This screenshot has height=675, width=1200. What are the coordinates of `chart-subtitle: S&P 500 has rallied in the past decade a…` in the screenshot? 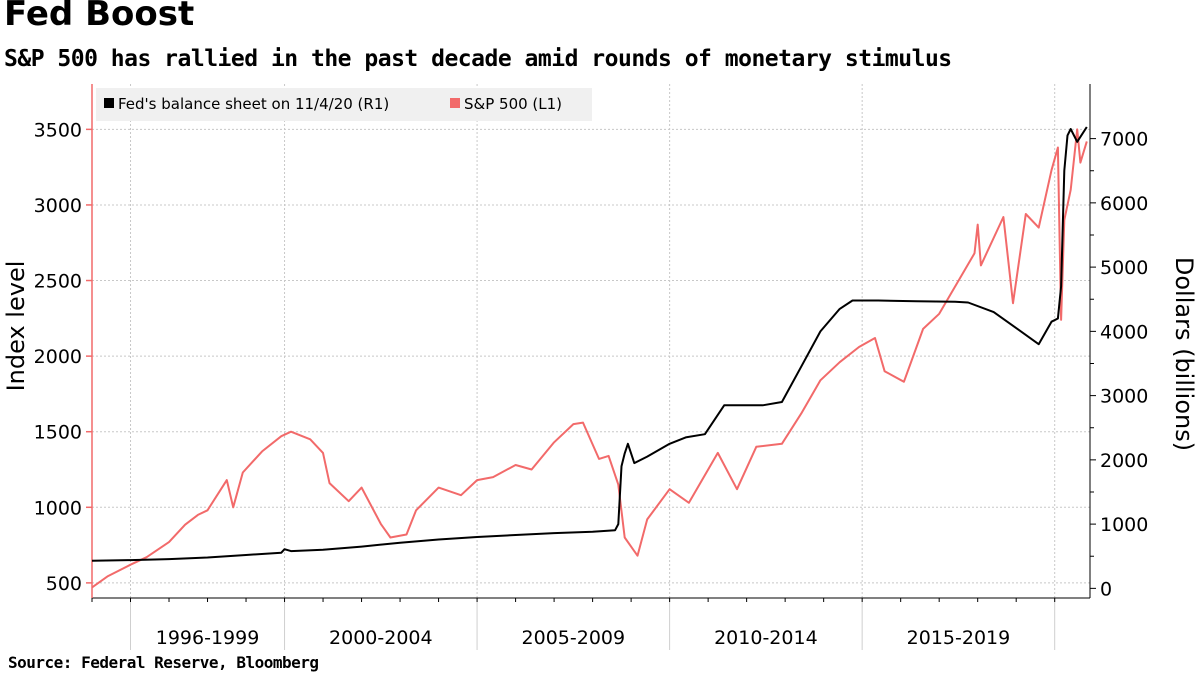 It's located at (478, 59).